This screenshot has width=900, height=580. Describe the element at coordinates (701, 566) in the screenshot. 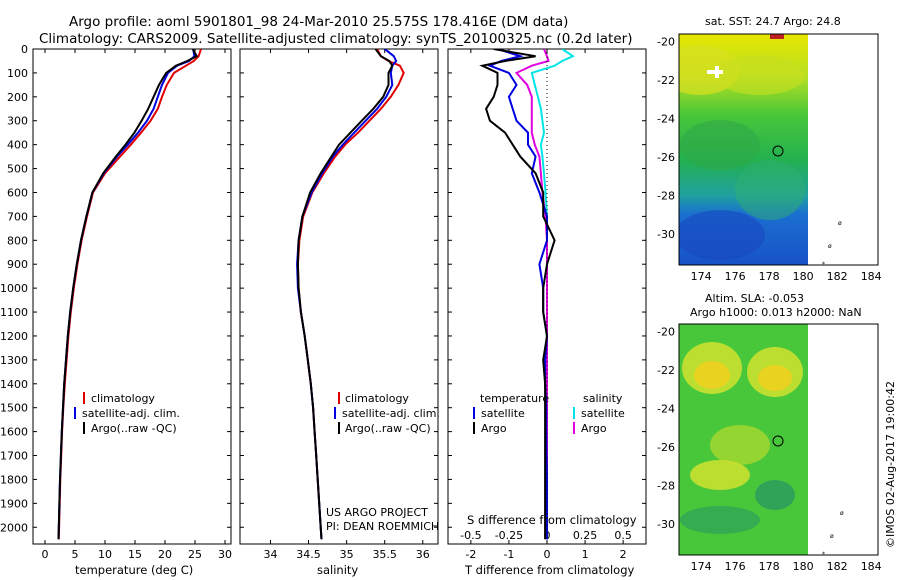

I see `map-x-tick-label: 174` at that location.